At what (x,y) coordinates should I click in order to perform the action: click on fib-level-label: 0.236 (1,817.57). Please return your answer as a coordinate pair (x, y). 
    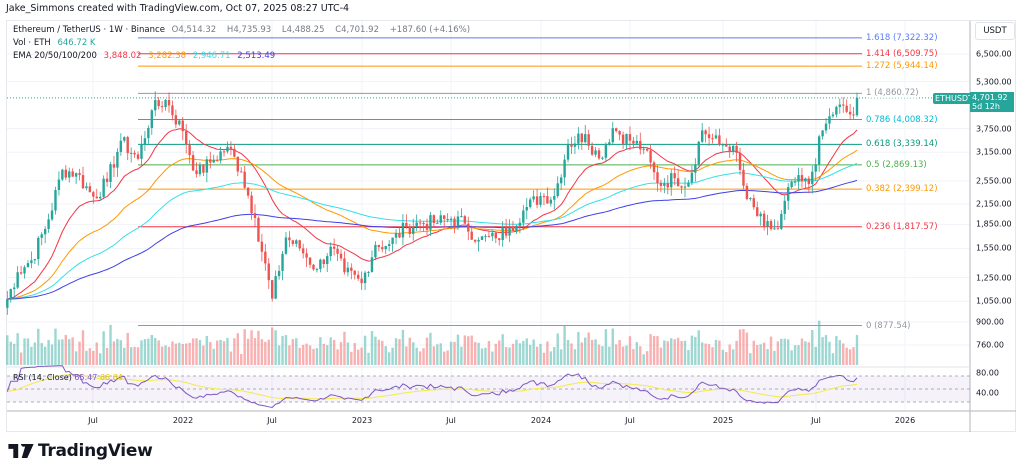
    Looking at the image, I should click on (902, 226).